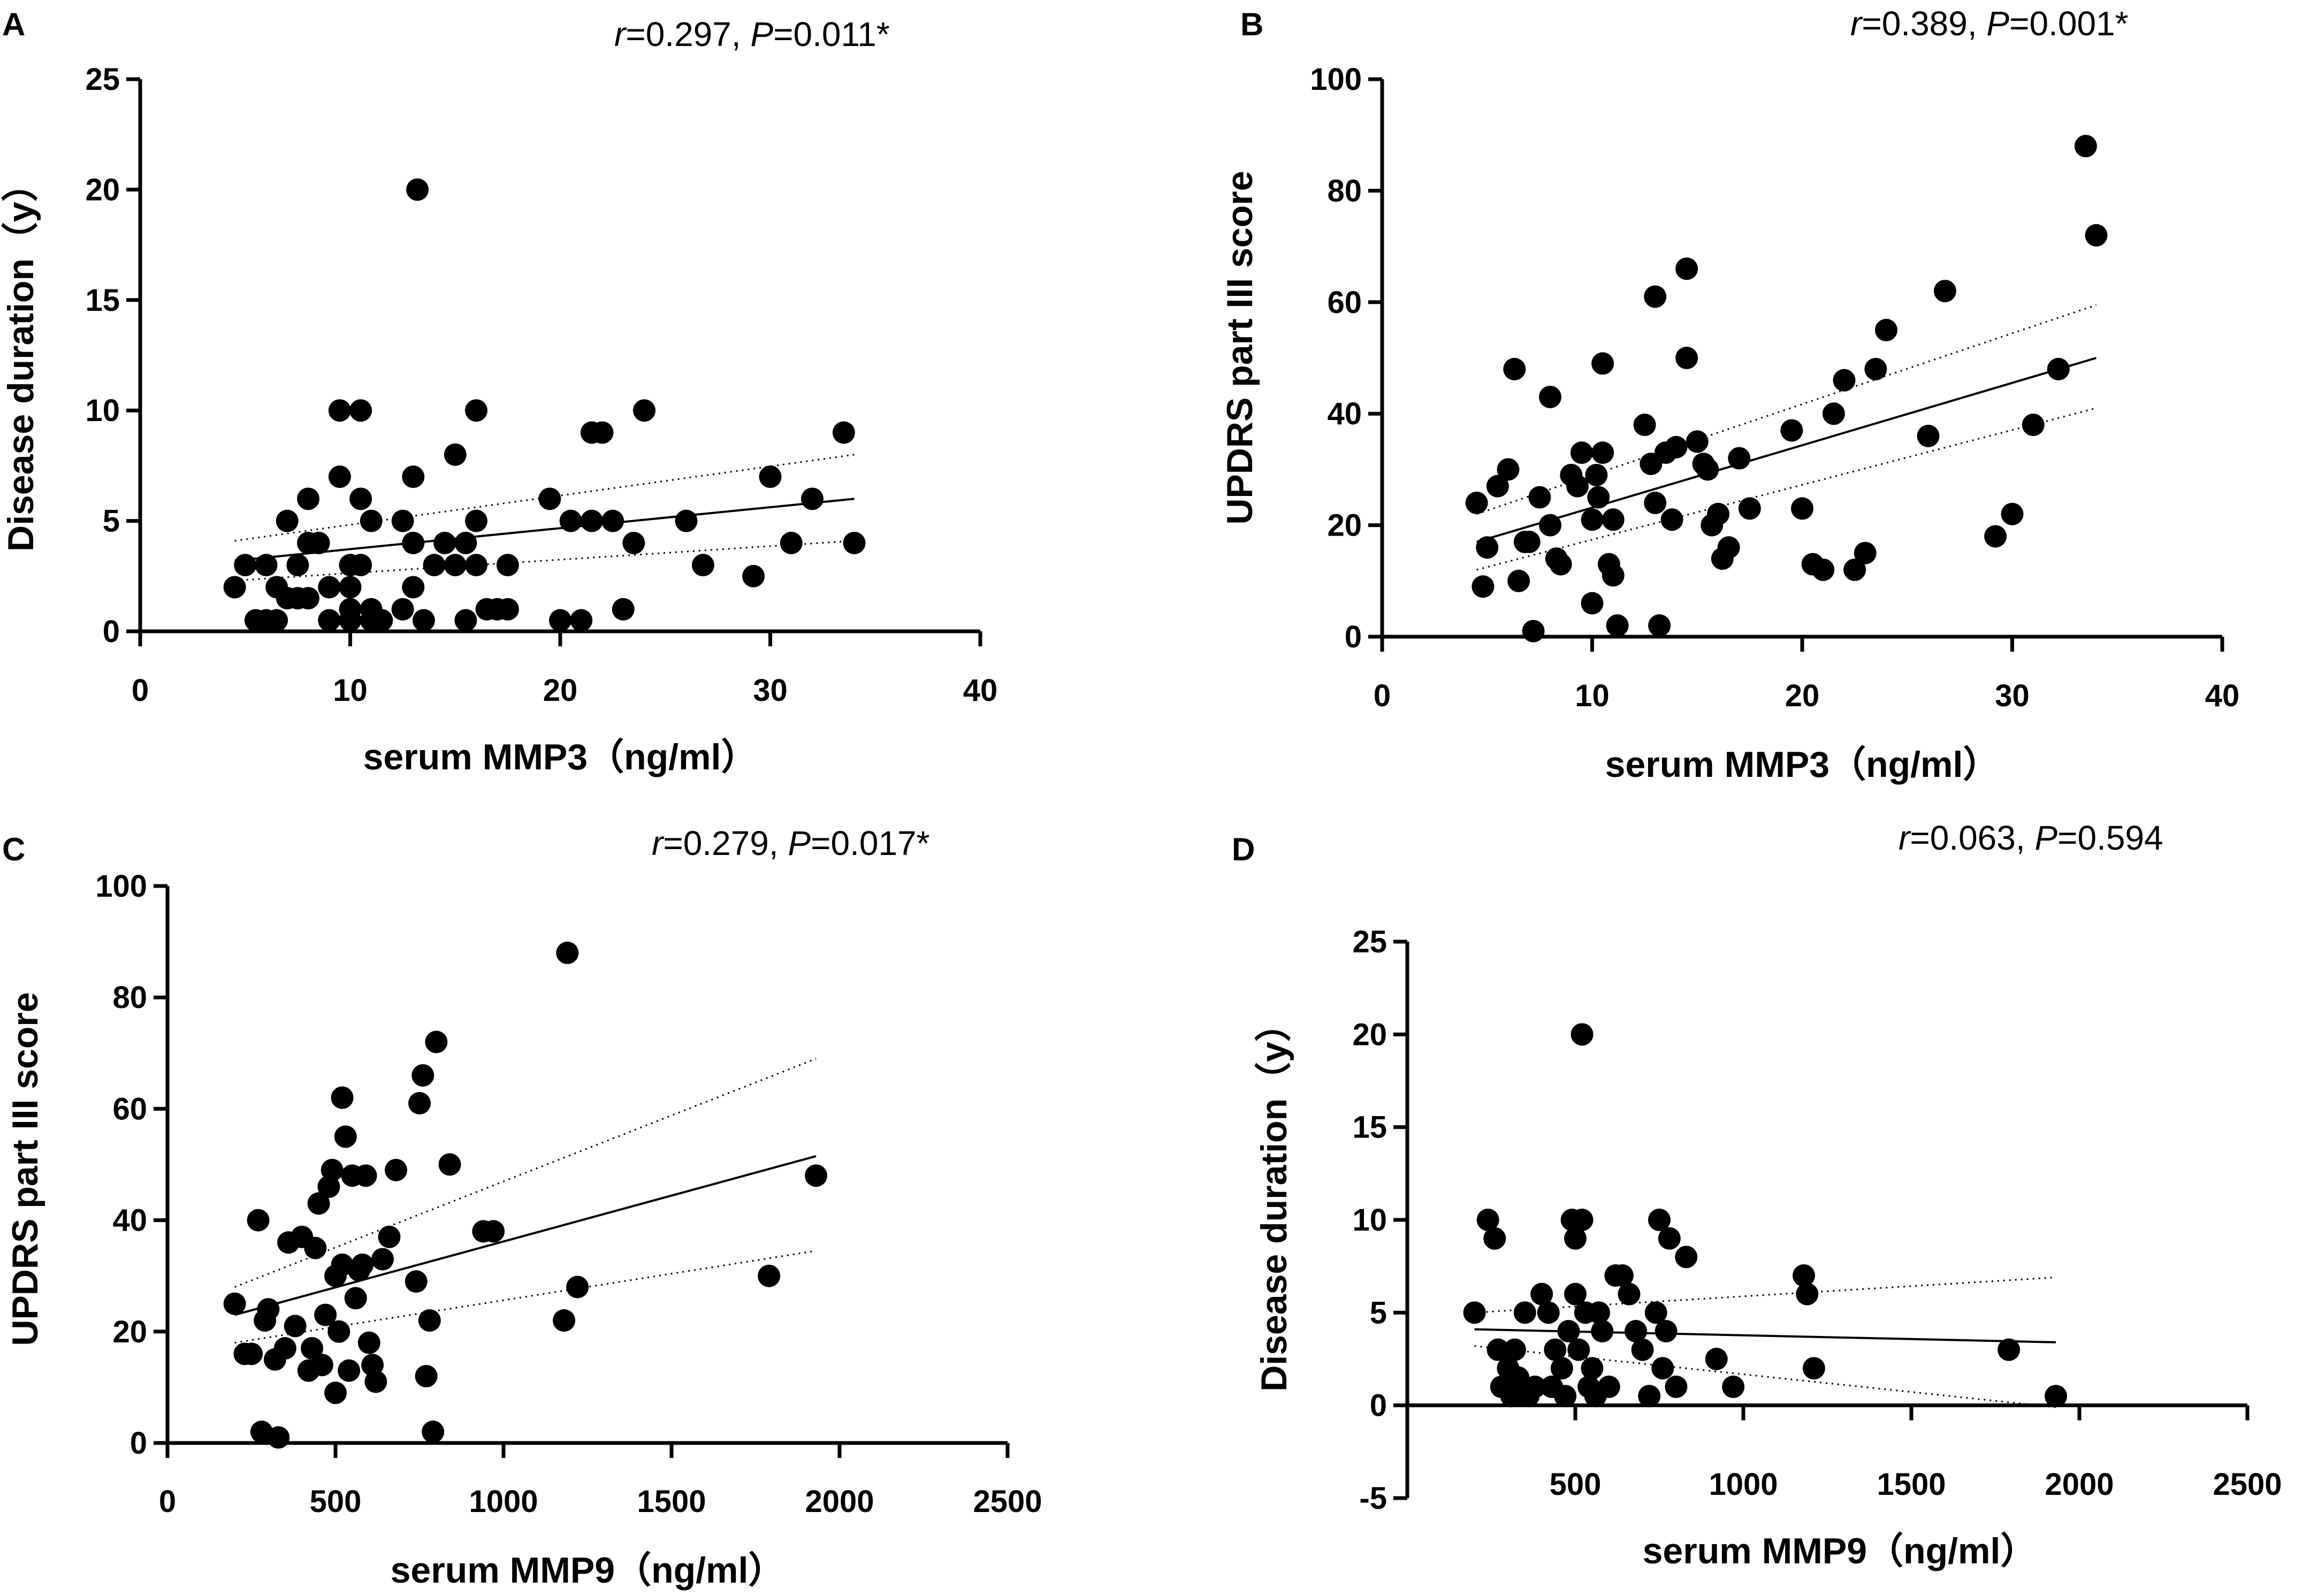 Image resolution: width=2310 pixels, height=1596 pixels. Describe the element at coordinates (2079, 1484) in the screenshot. I see `x-tick-label: 2000` at that location.